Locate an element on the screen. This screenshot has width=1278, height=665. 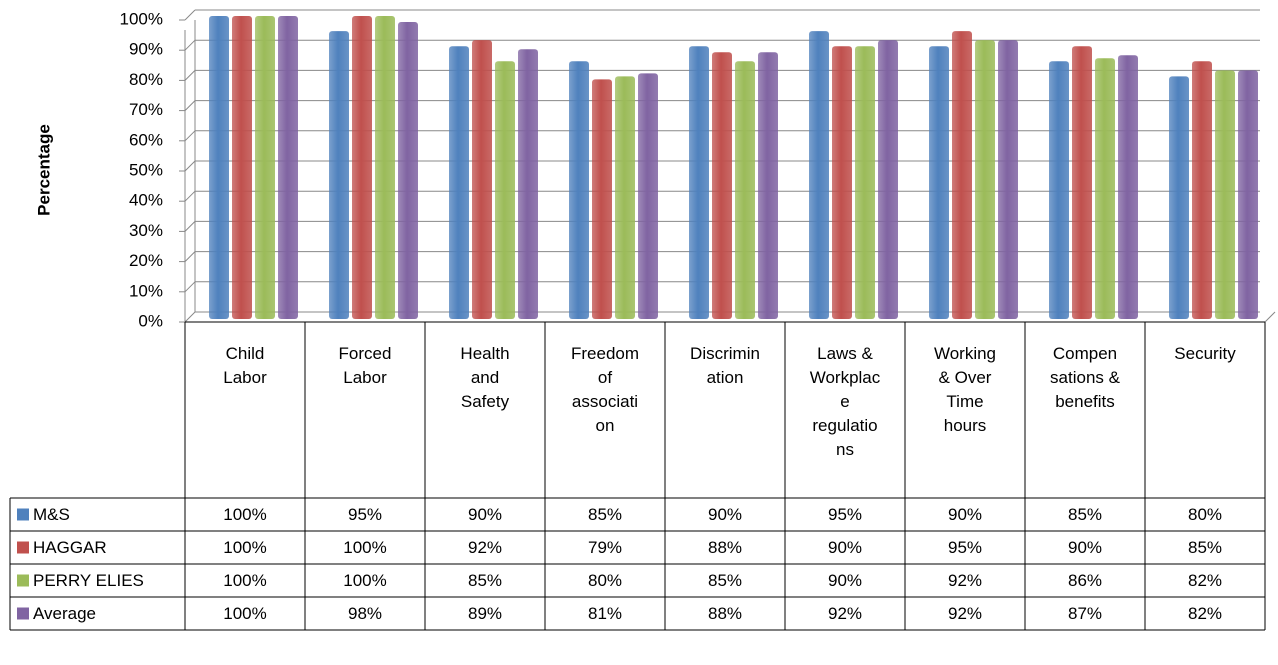
x-tick-label: Forced Labor is located at coordinates (365, 365).